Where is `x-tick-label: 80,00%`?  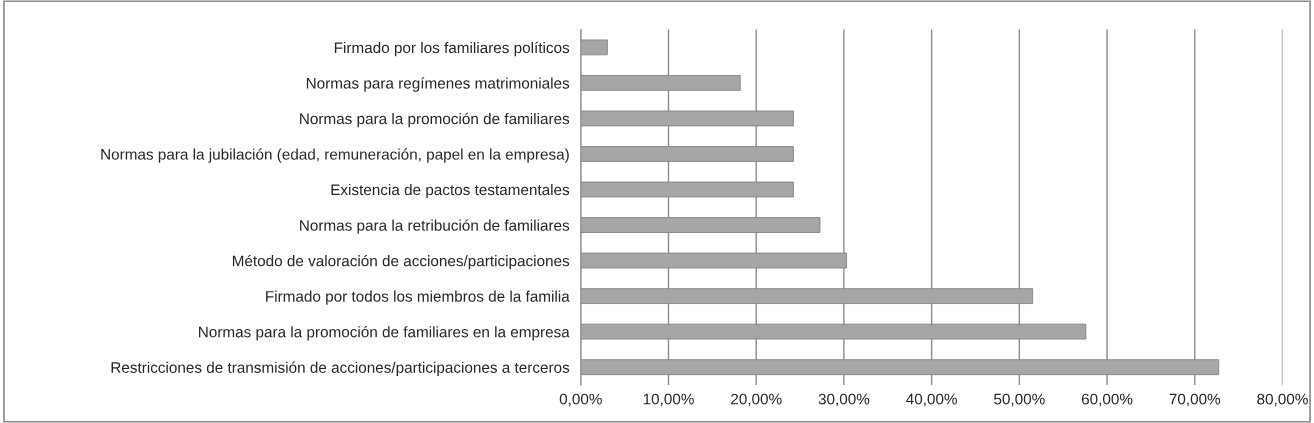
x-tick-label: 80,00% is located at coordinates (1282, 400).